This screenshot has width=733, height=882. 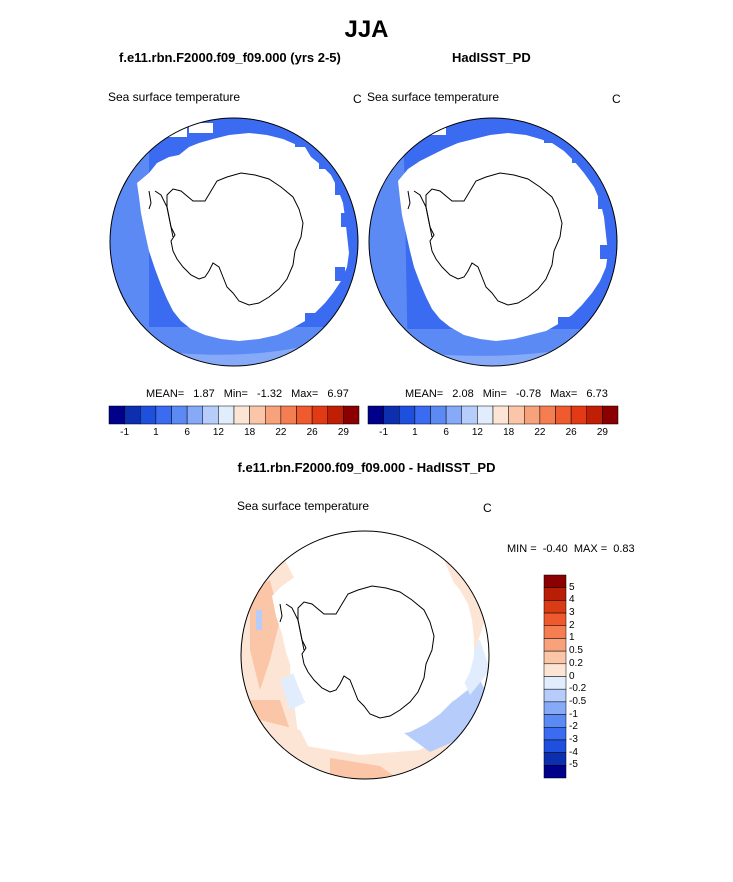 What do you see at coordinates (616, 99) in the screenshot?
I see `right-units-label: C` at bounding box center [616, 99].